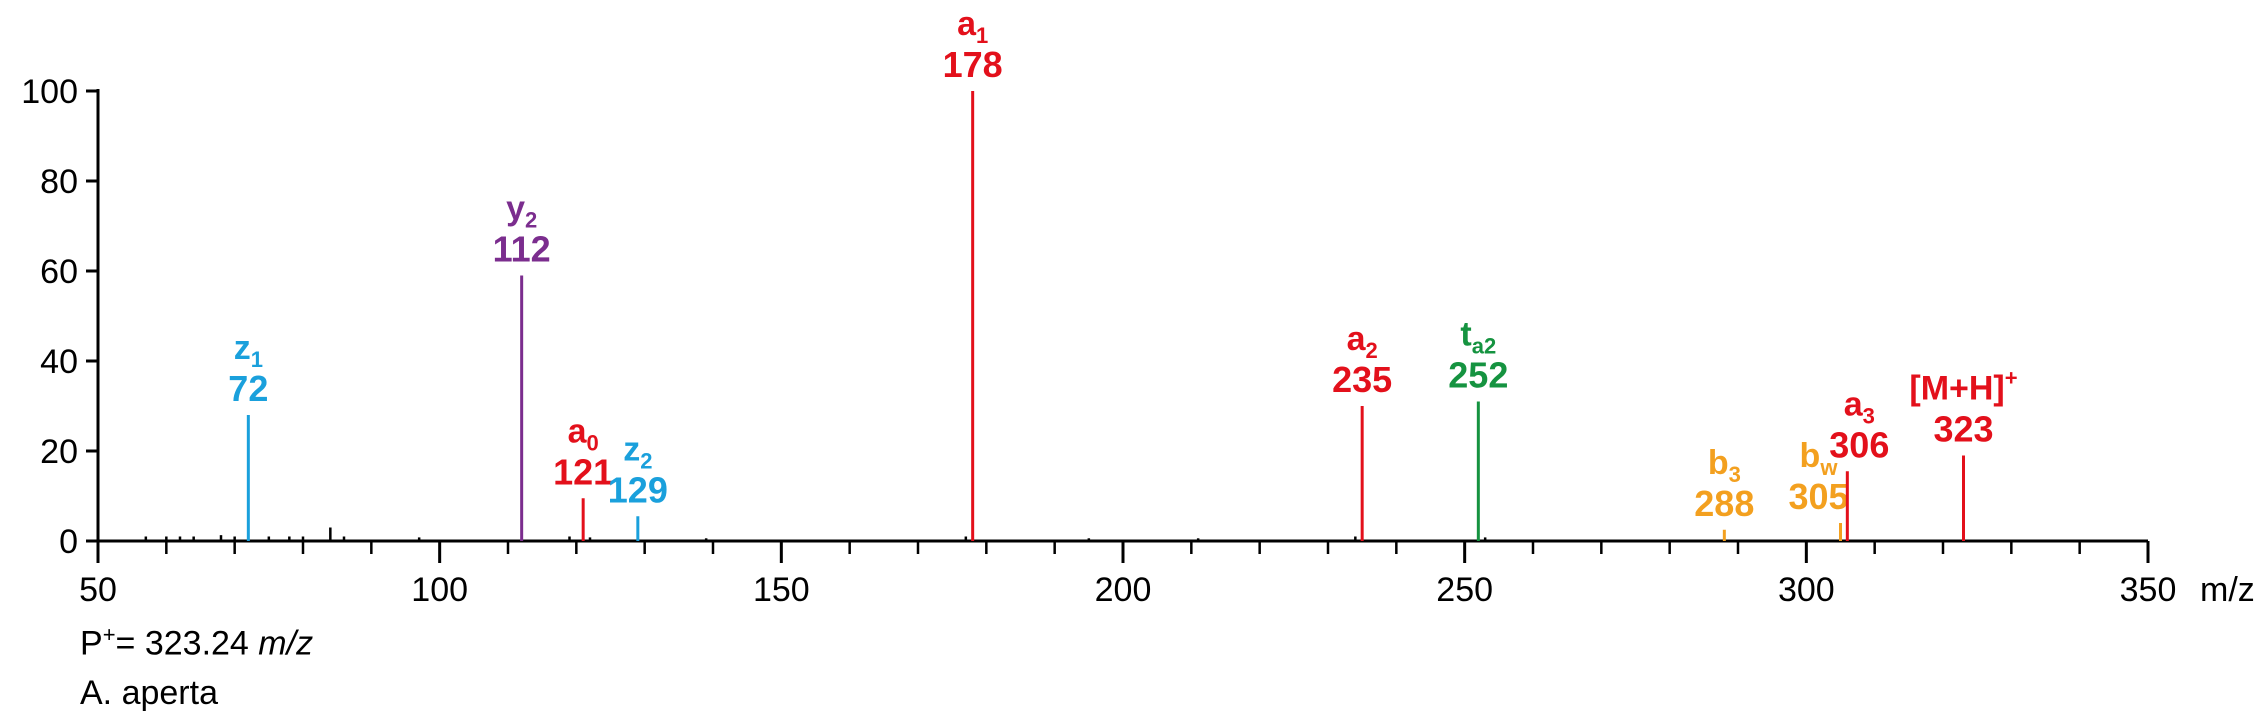  Describe the element at coordinates (1806, 590) in the screenshot. I see `x-tick-label: 300` at that location.